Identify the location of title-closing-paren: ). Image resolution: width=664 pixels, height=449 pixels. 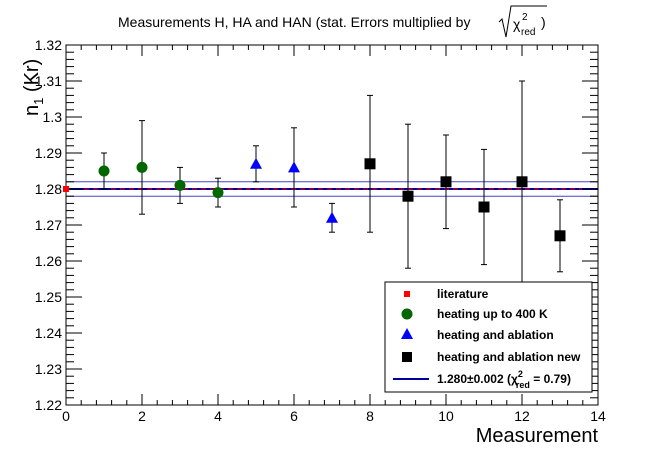
(543, 22).